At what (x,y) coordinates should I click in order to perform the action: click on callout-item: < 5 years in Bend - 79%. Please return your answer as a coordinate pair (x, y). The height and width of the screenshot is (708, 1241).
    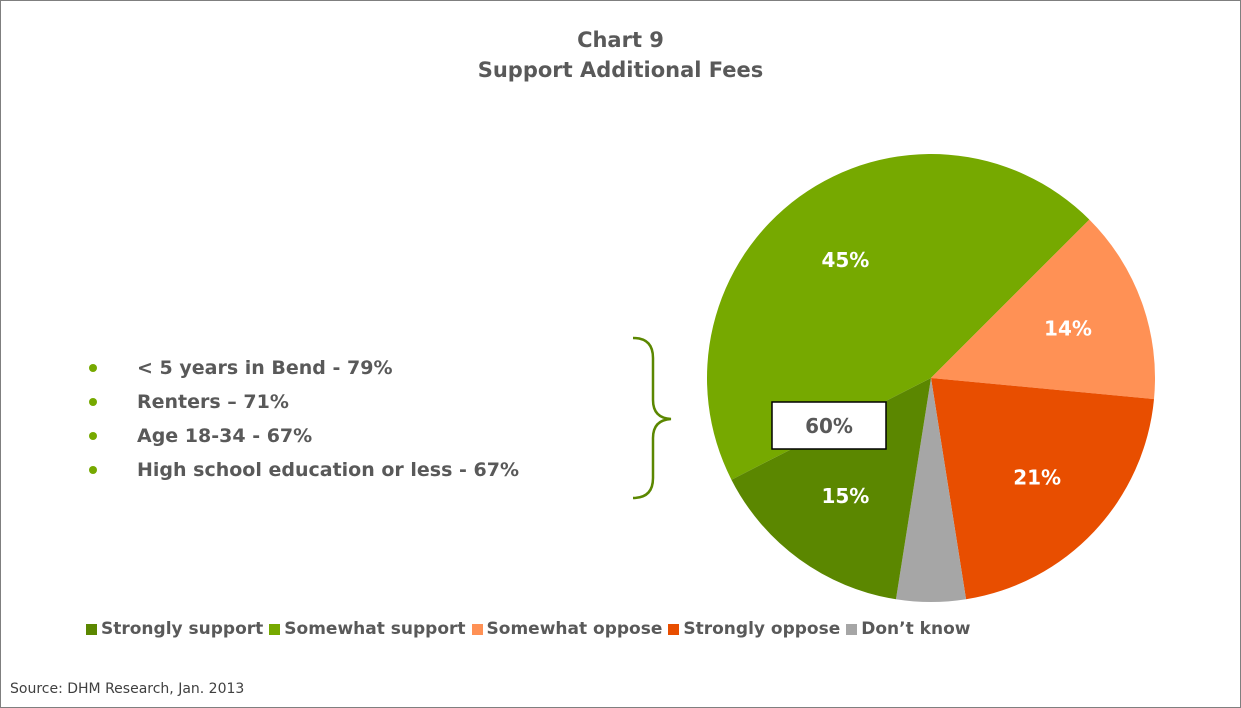
    Looking at the image, I should click on (304, 368).